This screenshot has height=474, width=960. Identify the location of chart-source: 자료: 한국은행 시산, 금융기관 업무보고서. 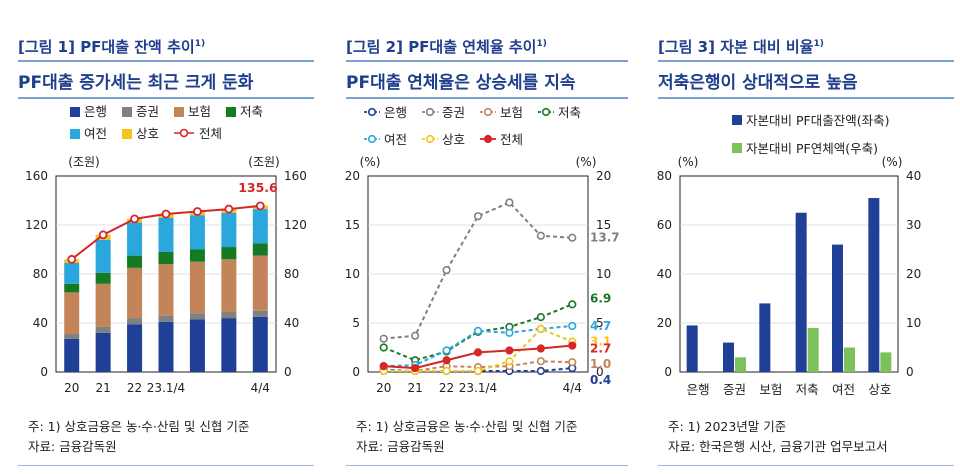
(778, 446).